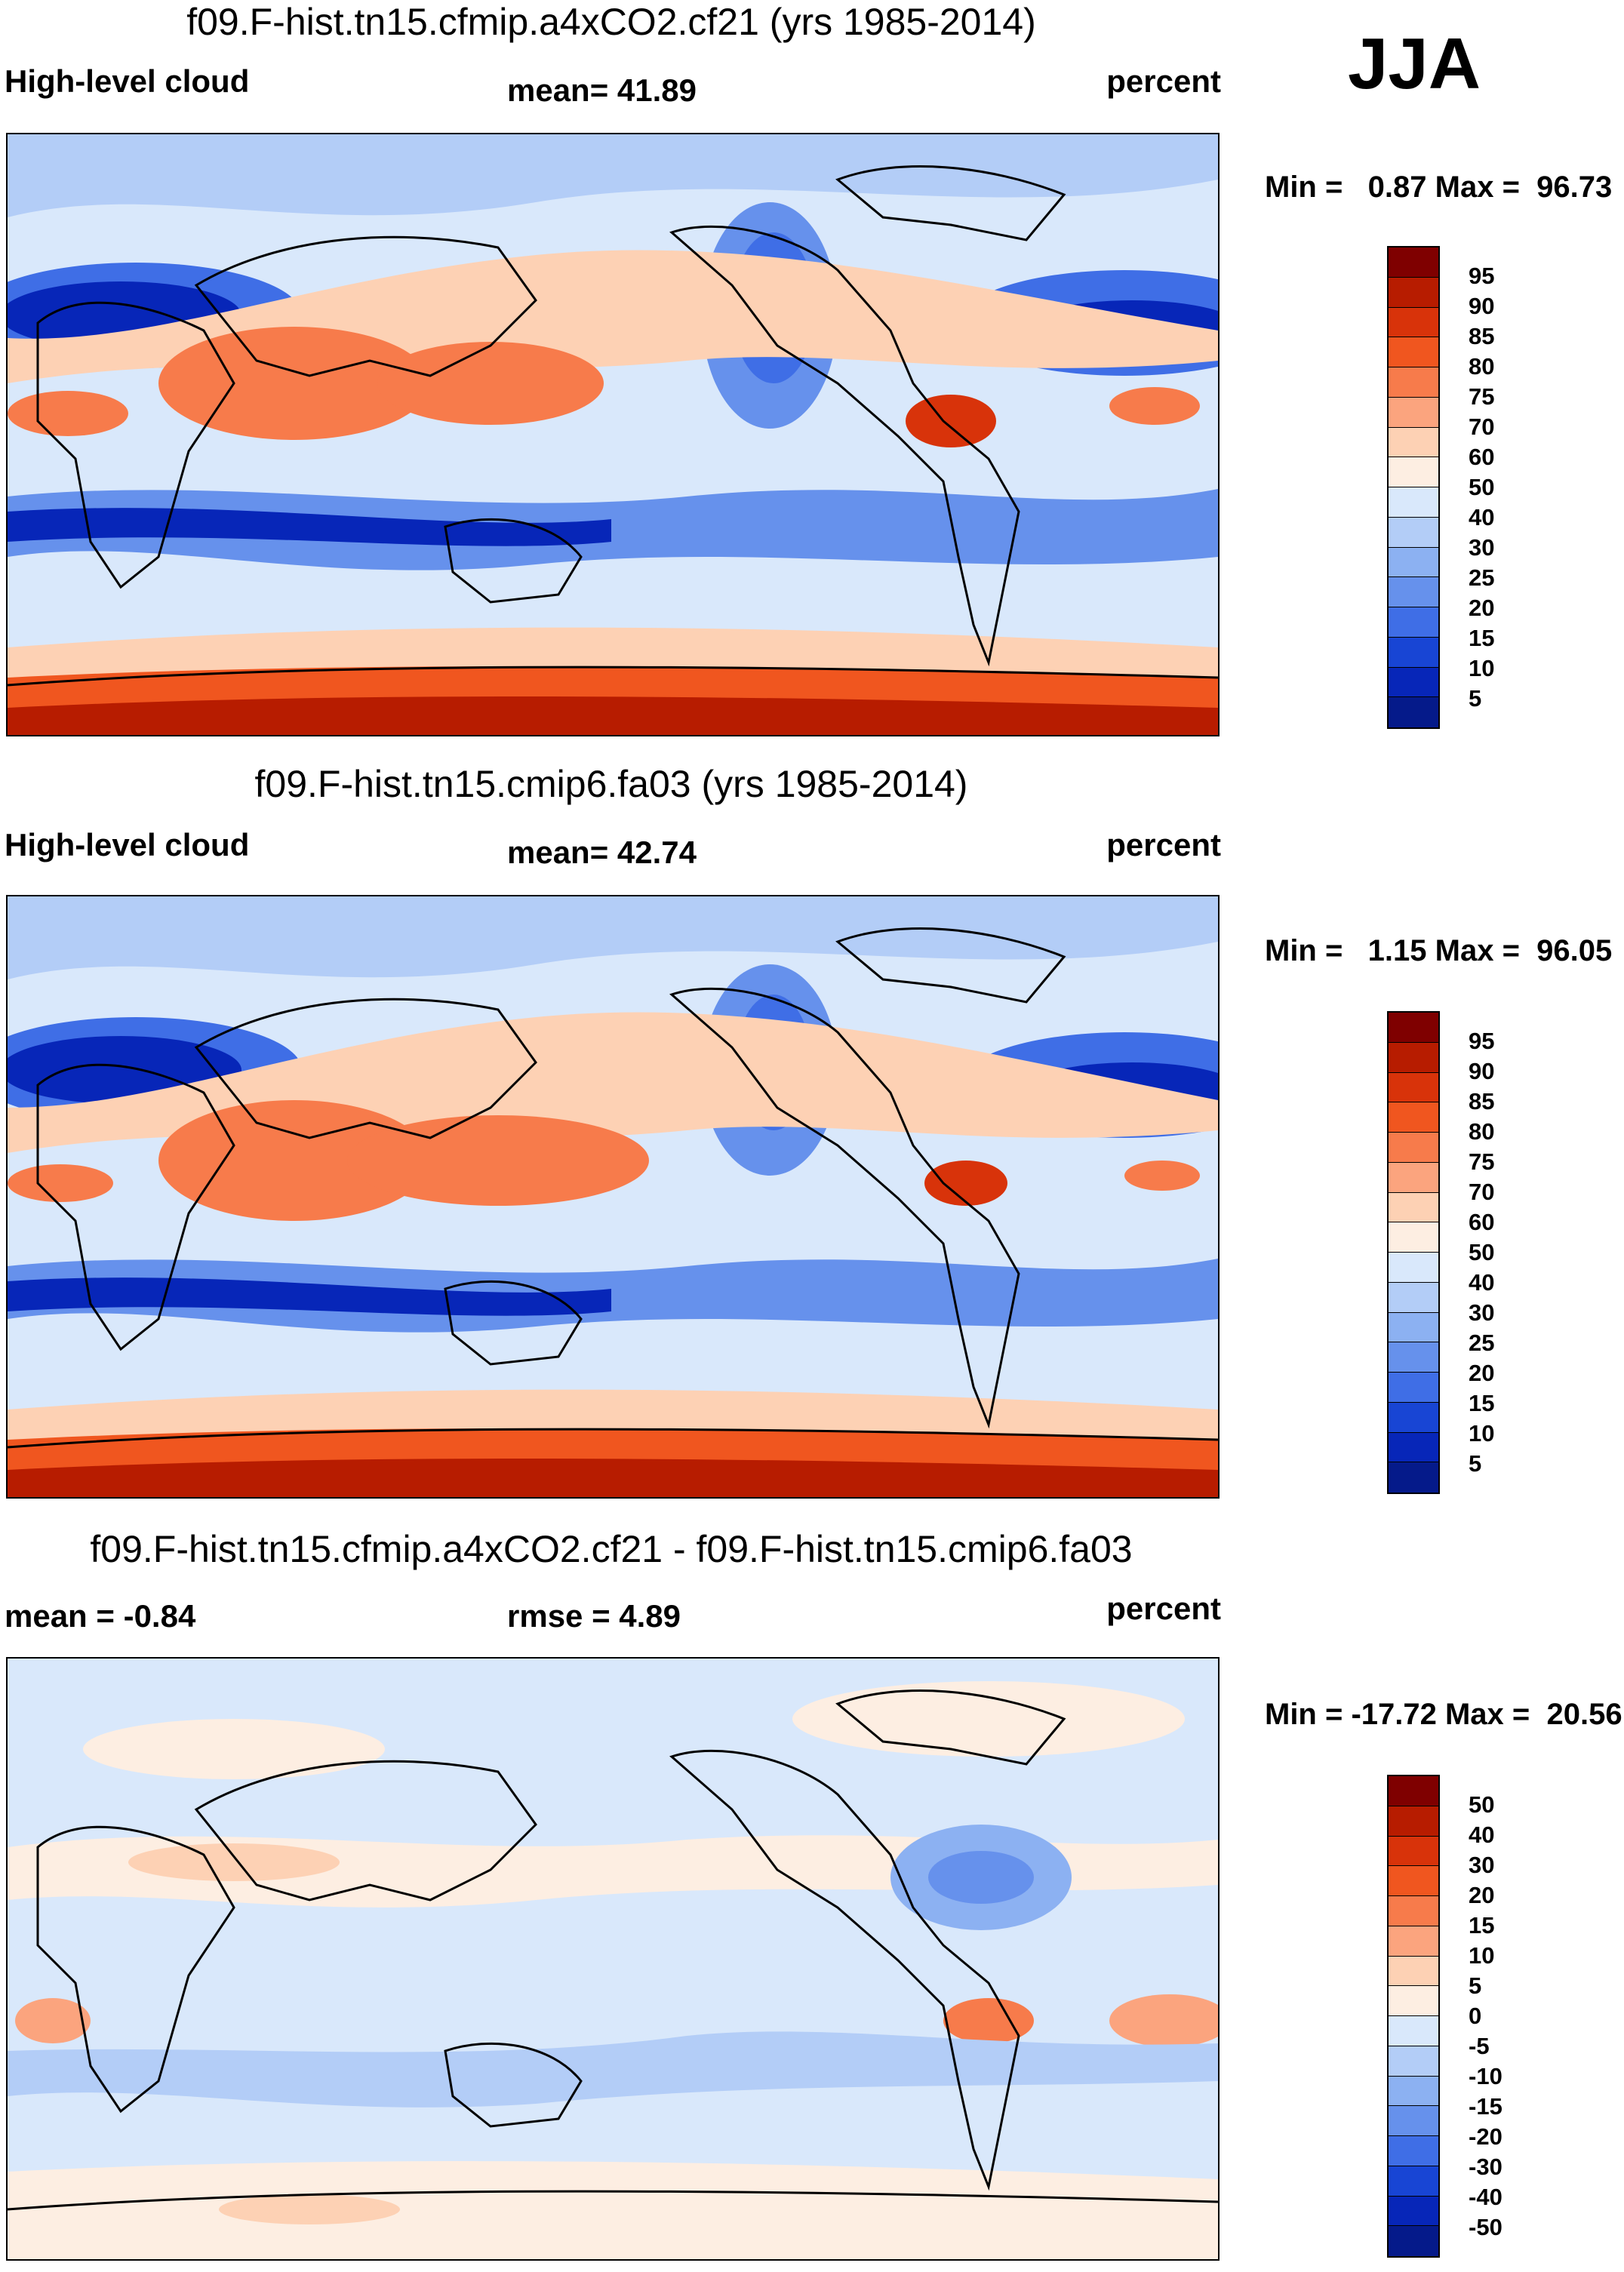 The width and height of the screenshot is (1624, 2272). Describe the element at coordinates (127, 81) in the screenshot. I see `panel-1-variable-label: High-level cloud` at that location.